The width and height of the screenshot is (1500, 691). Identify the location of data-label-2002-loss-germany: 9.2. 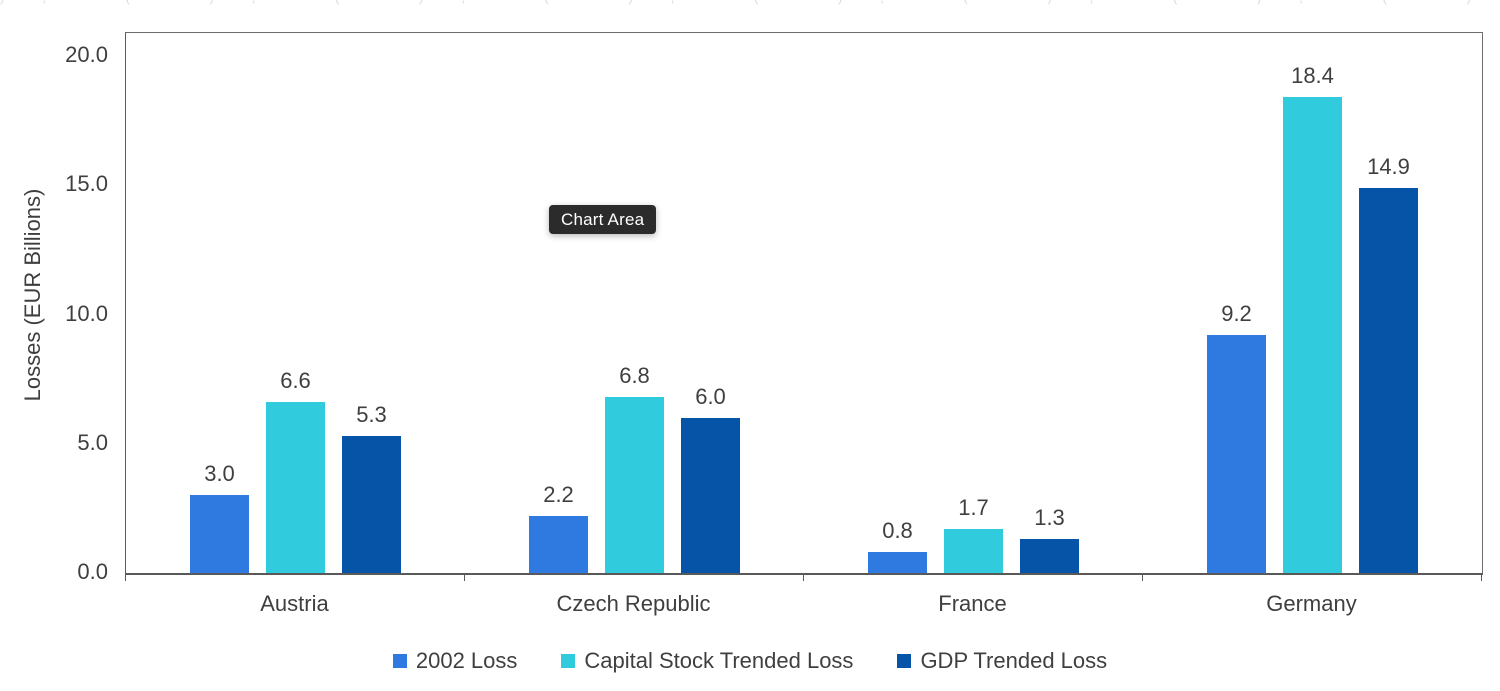
(1236, 314).